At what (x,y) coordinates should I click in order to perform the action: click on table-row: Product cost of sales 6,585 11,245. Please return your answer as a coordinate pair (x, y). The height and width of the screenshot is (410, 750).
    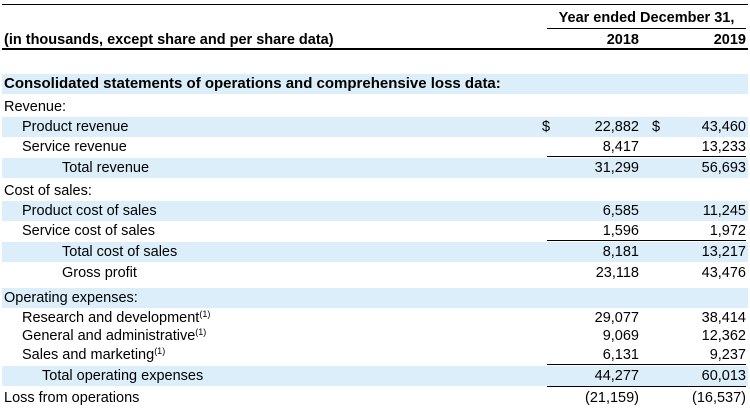
    Looking at the image, I should click on (375, 211).